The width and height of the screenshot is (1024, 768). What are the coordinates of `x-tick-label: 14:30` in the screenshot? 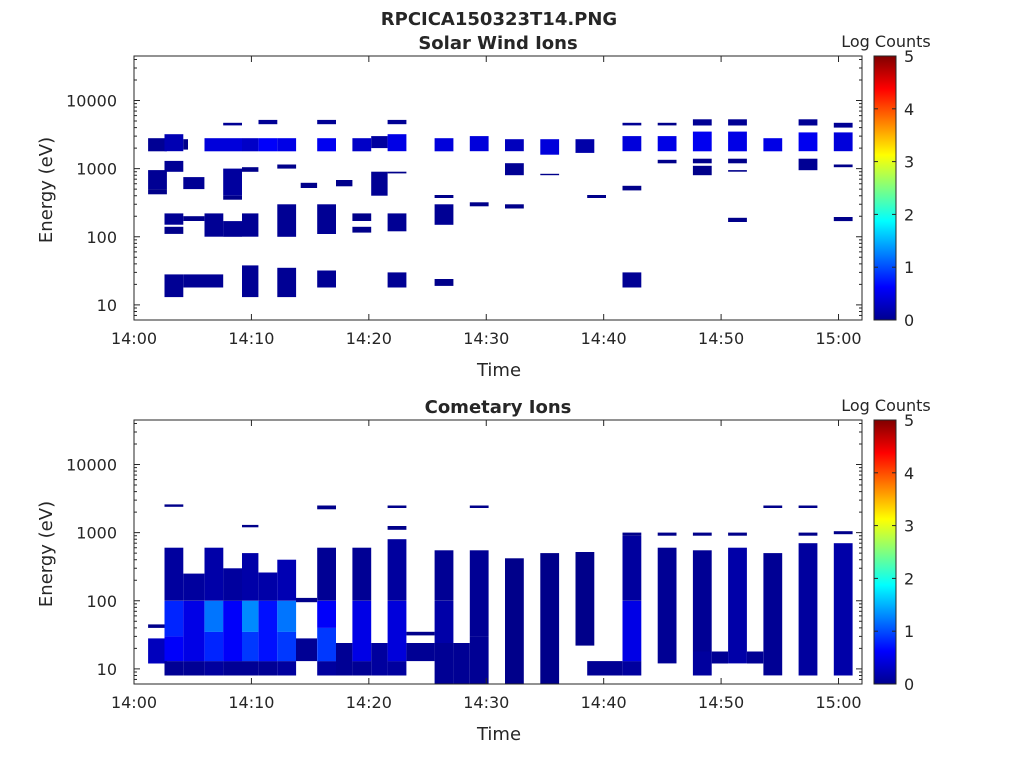 It's located at (486, 338).